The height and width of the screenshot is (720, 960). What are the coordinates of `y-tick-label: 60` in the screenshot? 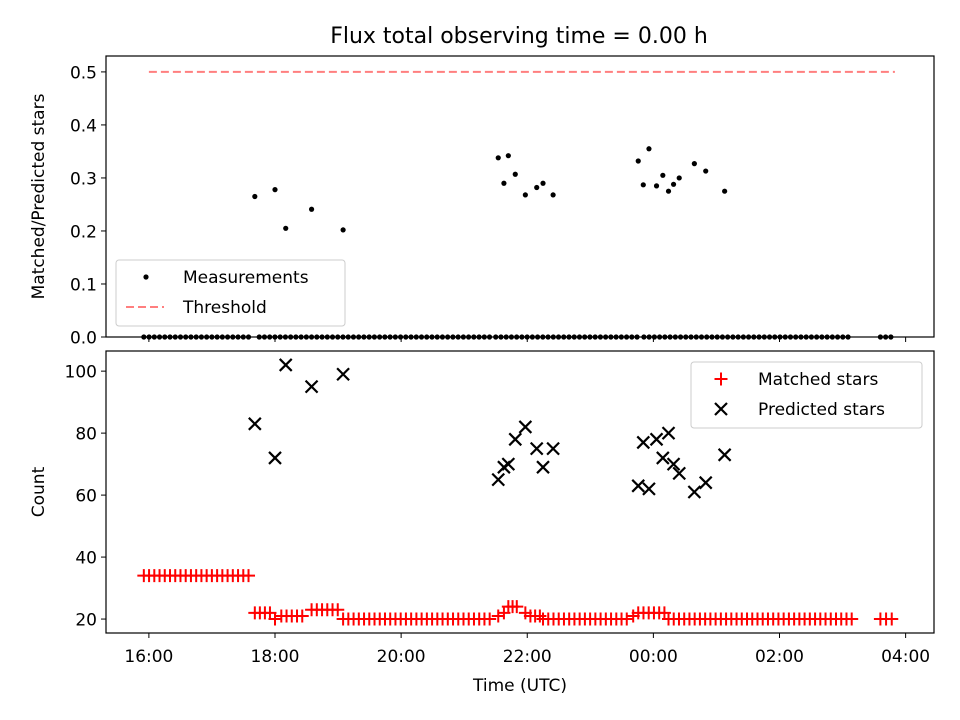 It's located at (86, 497).